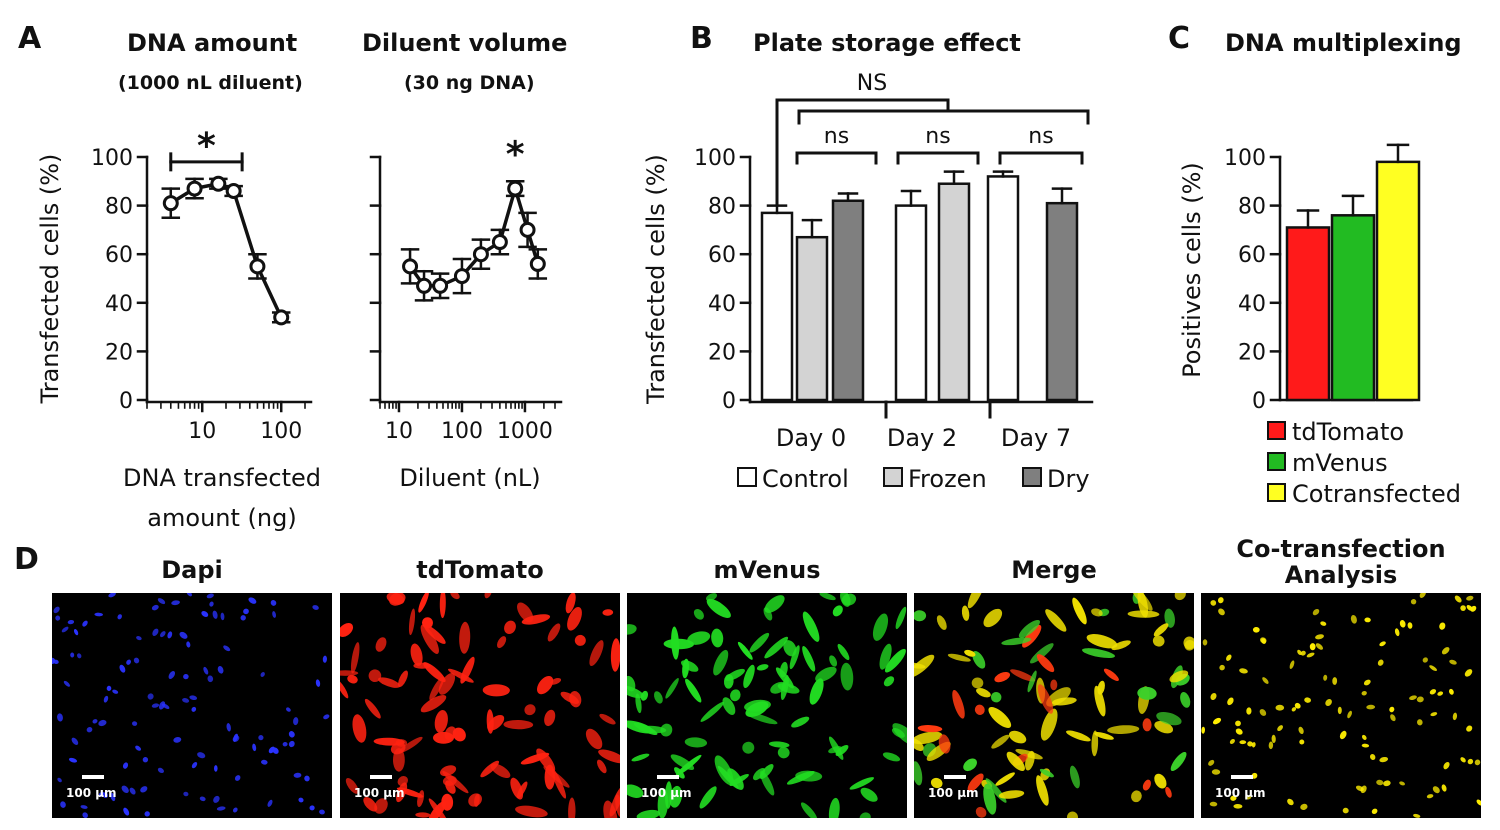 Image resolution: width=1500 pixels, height=830 pixels. I want to click on panel-letter-c: C, so click(1179, 38).